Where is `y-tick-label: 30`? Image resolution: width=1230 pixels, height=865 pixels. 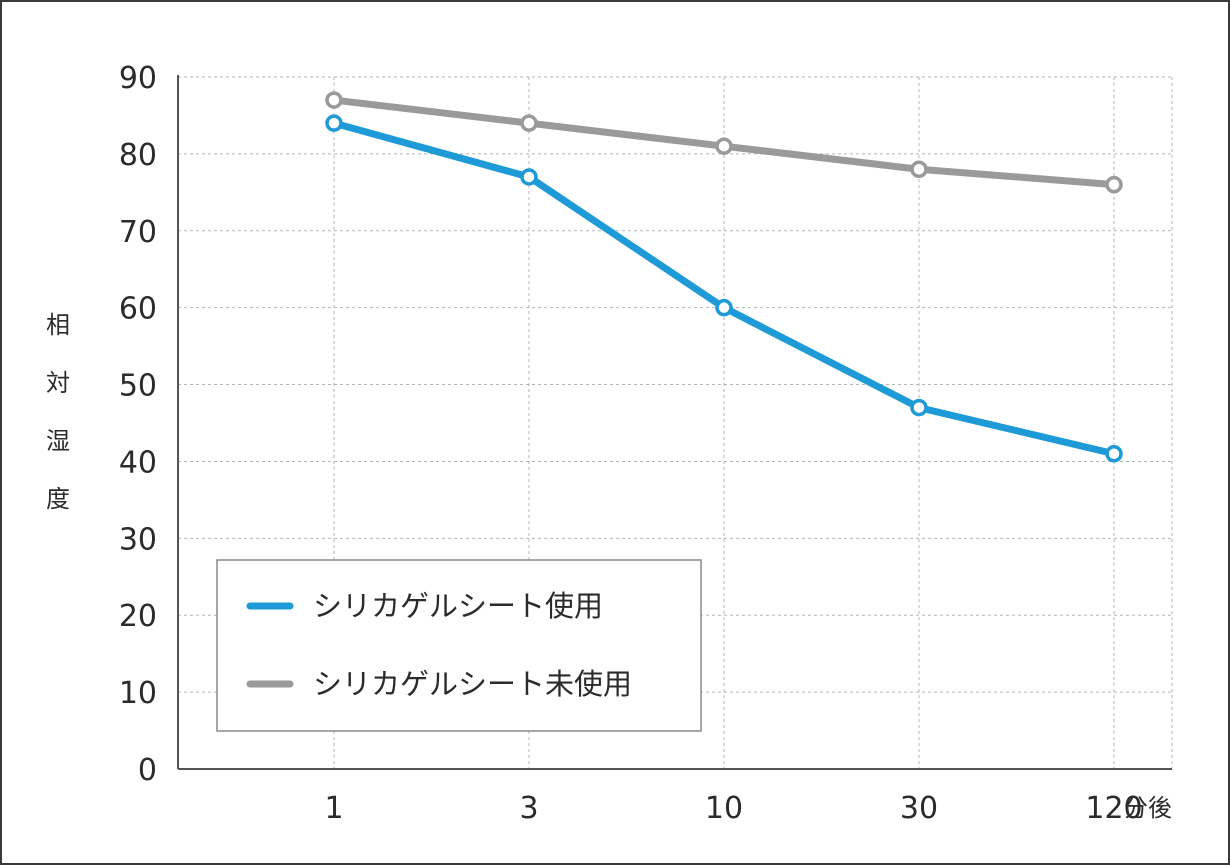
y-tick-label: 30 is located at coordinates (138, 539).